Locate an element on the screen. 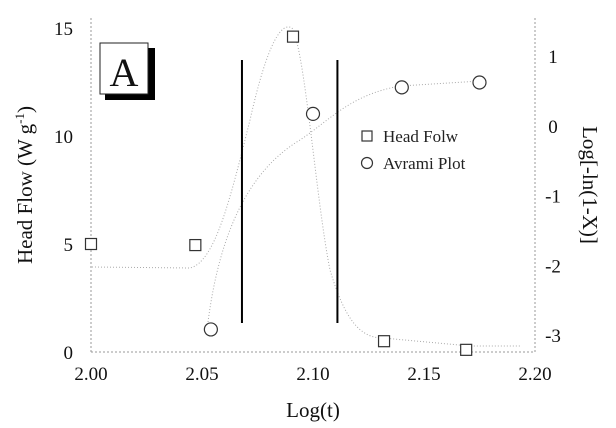 This screenshot has height=428, width=616. y-right-tick-label: -1 is located at coordinates (553, 197).